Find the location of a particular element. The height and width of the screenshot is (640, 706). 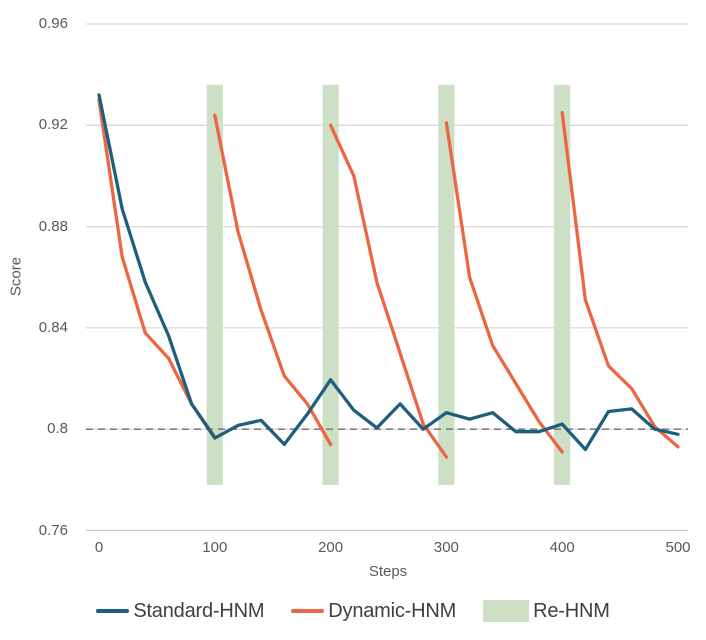

legend-label-standard-hnm: Standard-HNM is located at coordinates (199, 610).